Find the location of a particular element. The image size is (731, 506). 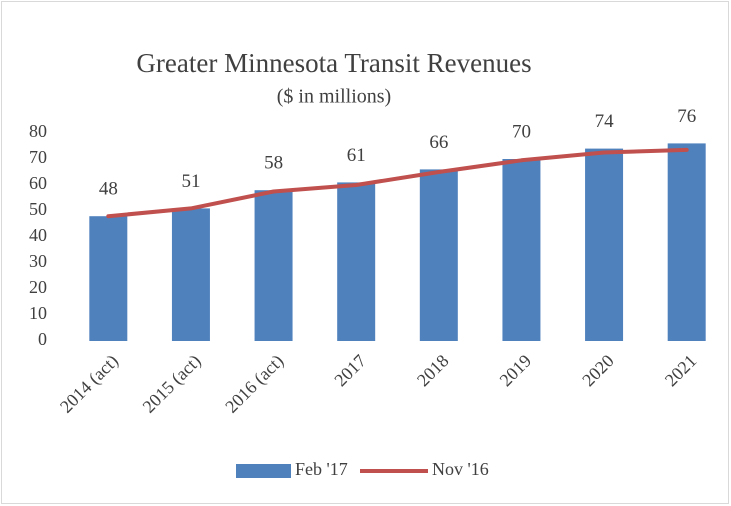

y-tick-label: 30 is located at coordinates (38, 261).